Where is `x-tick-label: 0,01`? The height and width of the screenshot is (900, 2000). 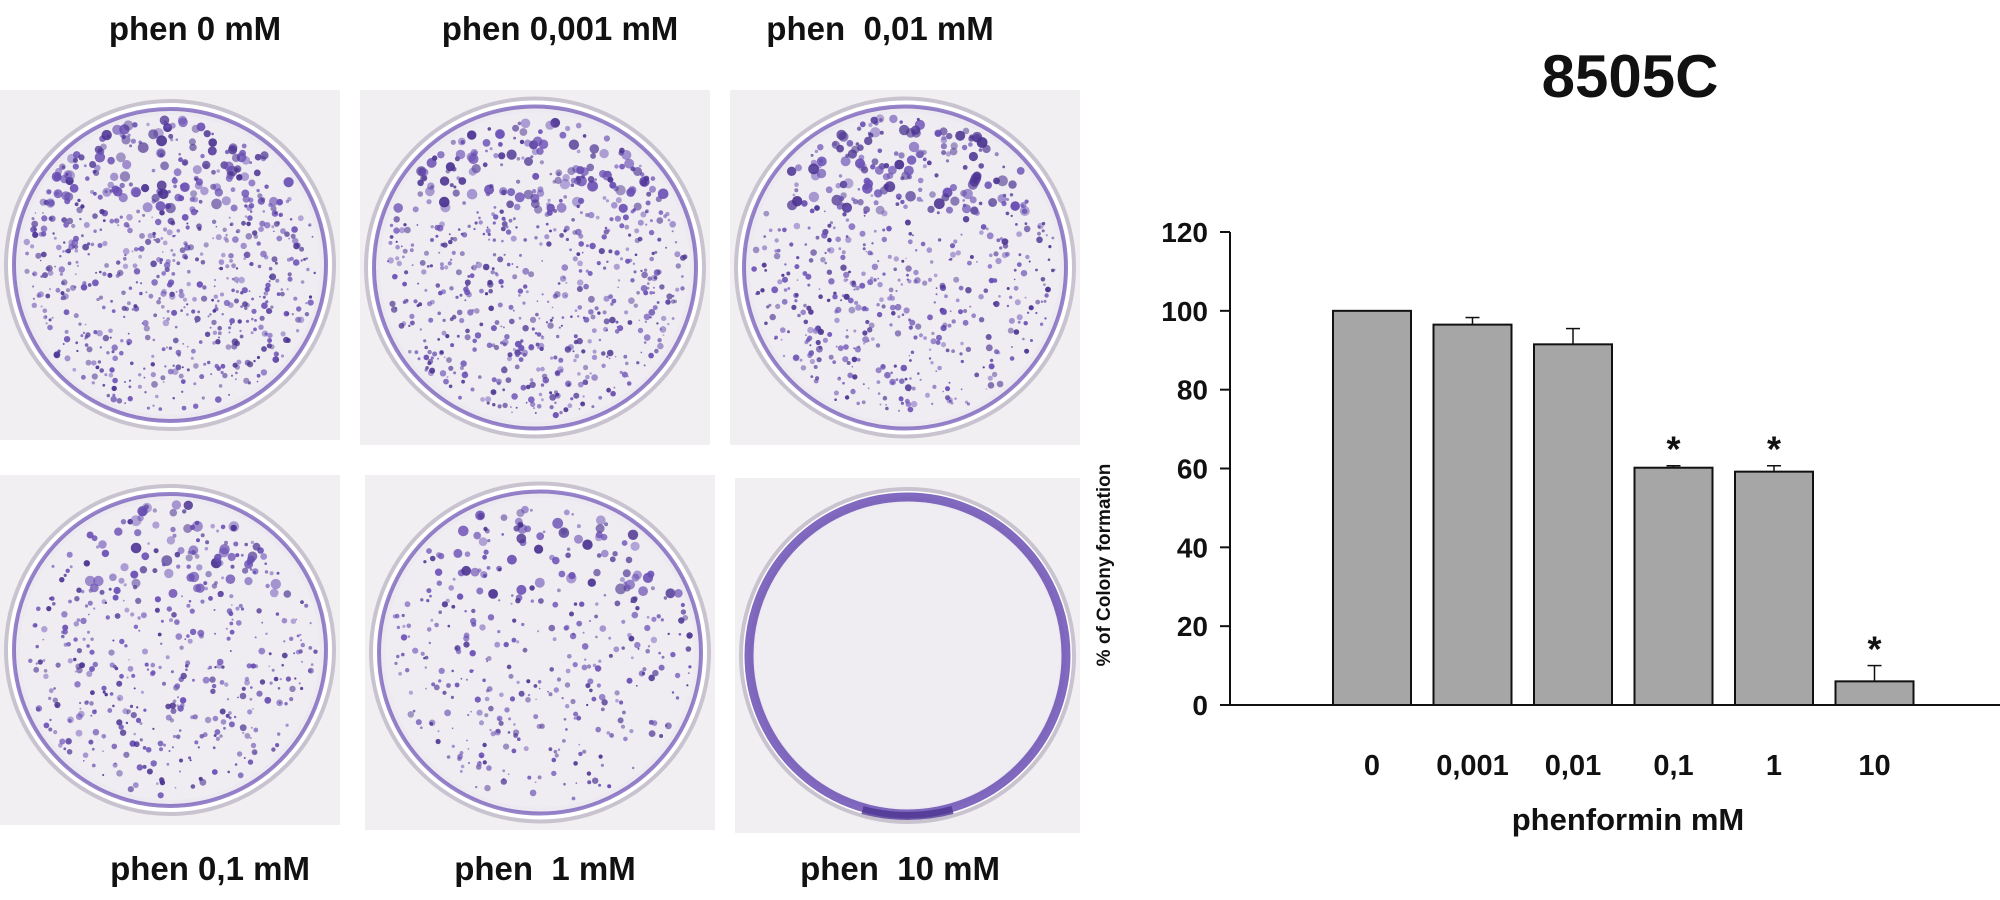 x-tick-label: 0,01 is located at coordinates (1573, 766).